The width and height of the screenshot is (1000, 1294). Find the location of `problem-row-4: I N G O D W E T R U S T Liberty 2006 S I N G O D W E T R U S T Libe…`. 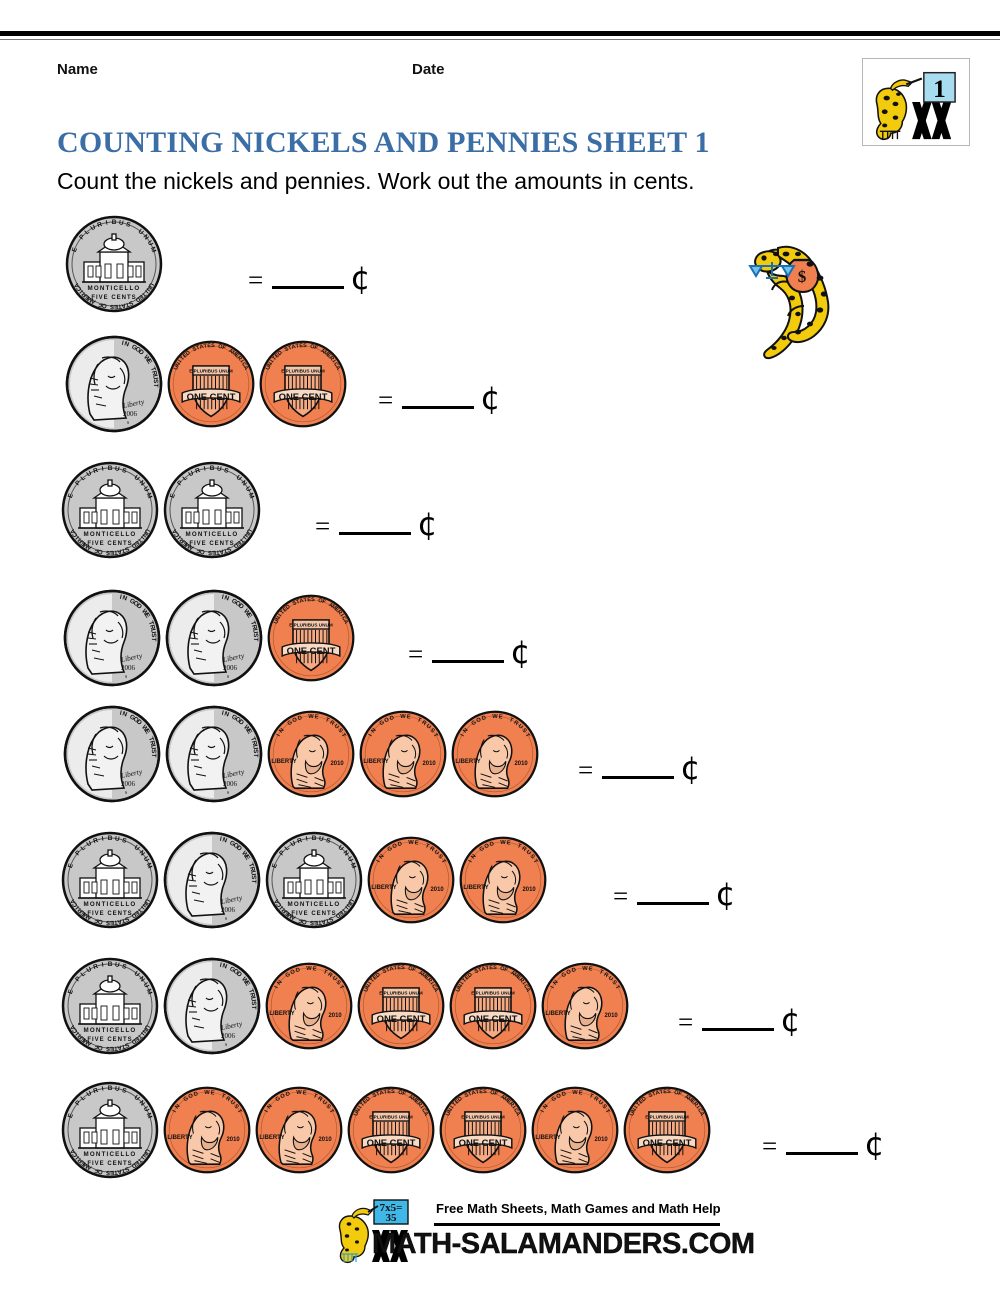

problem-row-4: I N G O D W E T R U S T Liberty 2006 S I N G O D W E T R U S T Libe… is located at coordinates (500, 642).